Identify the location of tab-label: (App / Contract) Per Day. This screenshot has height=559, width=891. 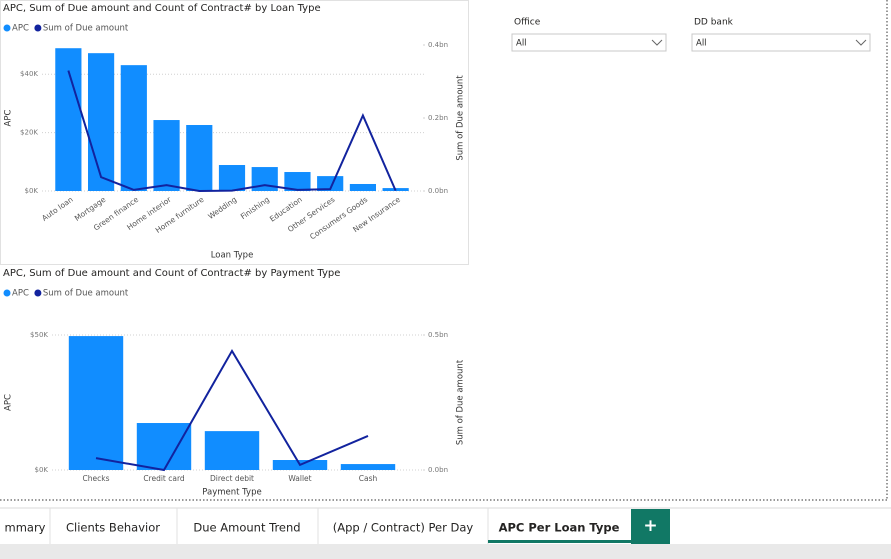
(403, 528).